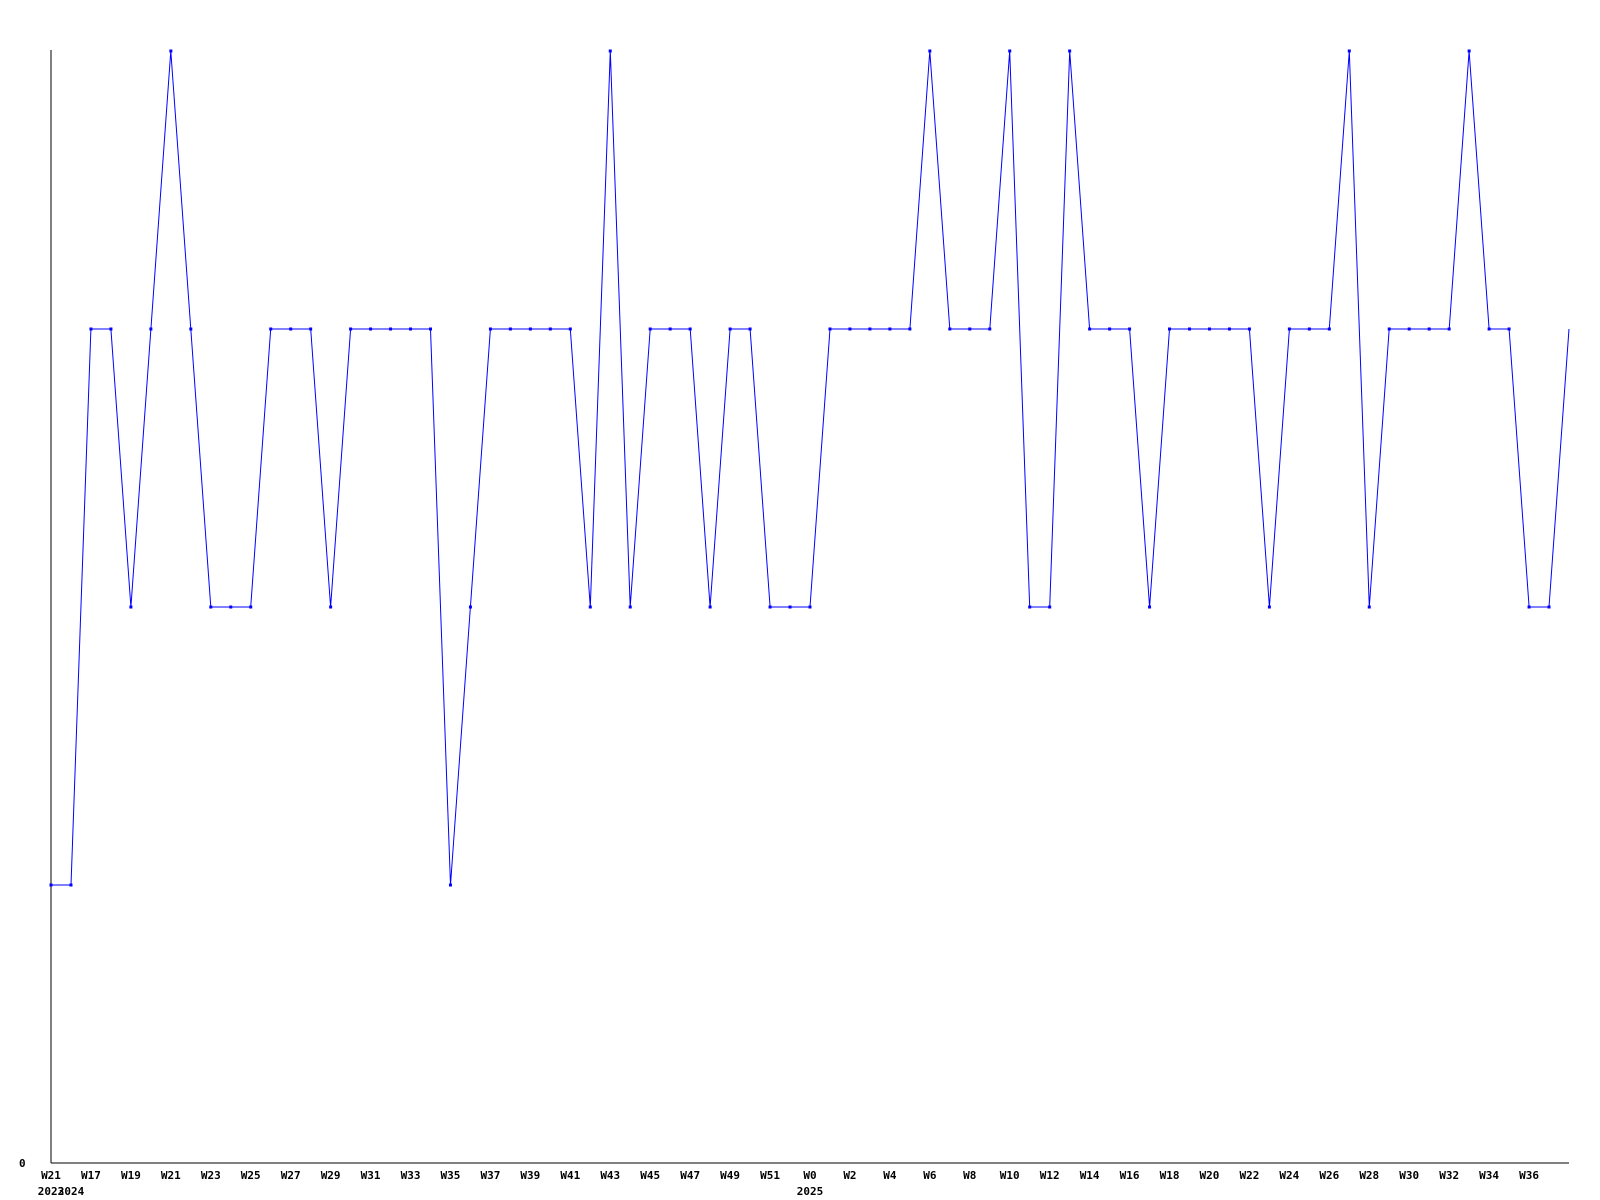 The width and height of the screenshot is (1600, 1200). Describe the element at coordinates (1090, 1175) in the screenshot. I see `x-tick-label: W14` at that location.